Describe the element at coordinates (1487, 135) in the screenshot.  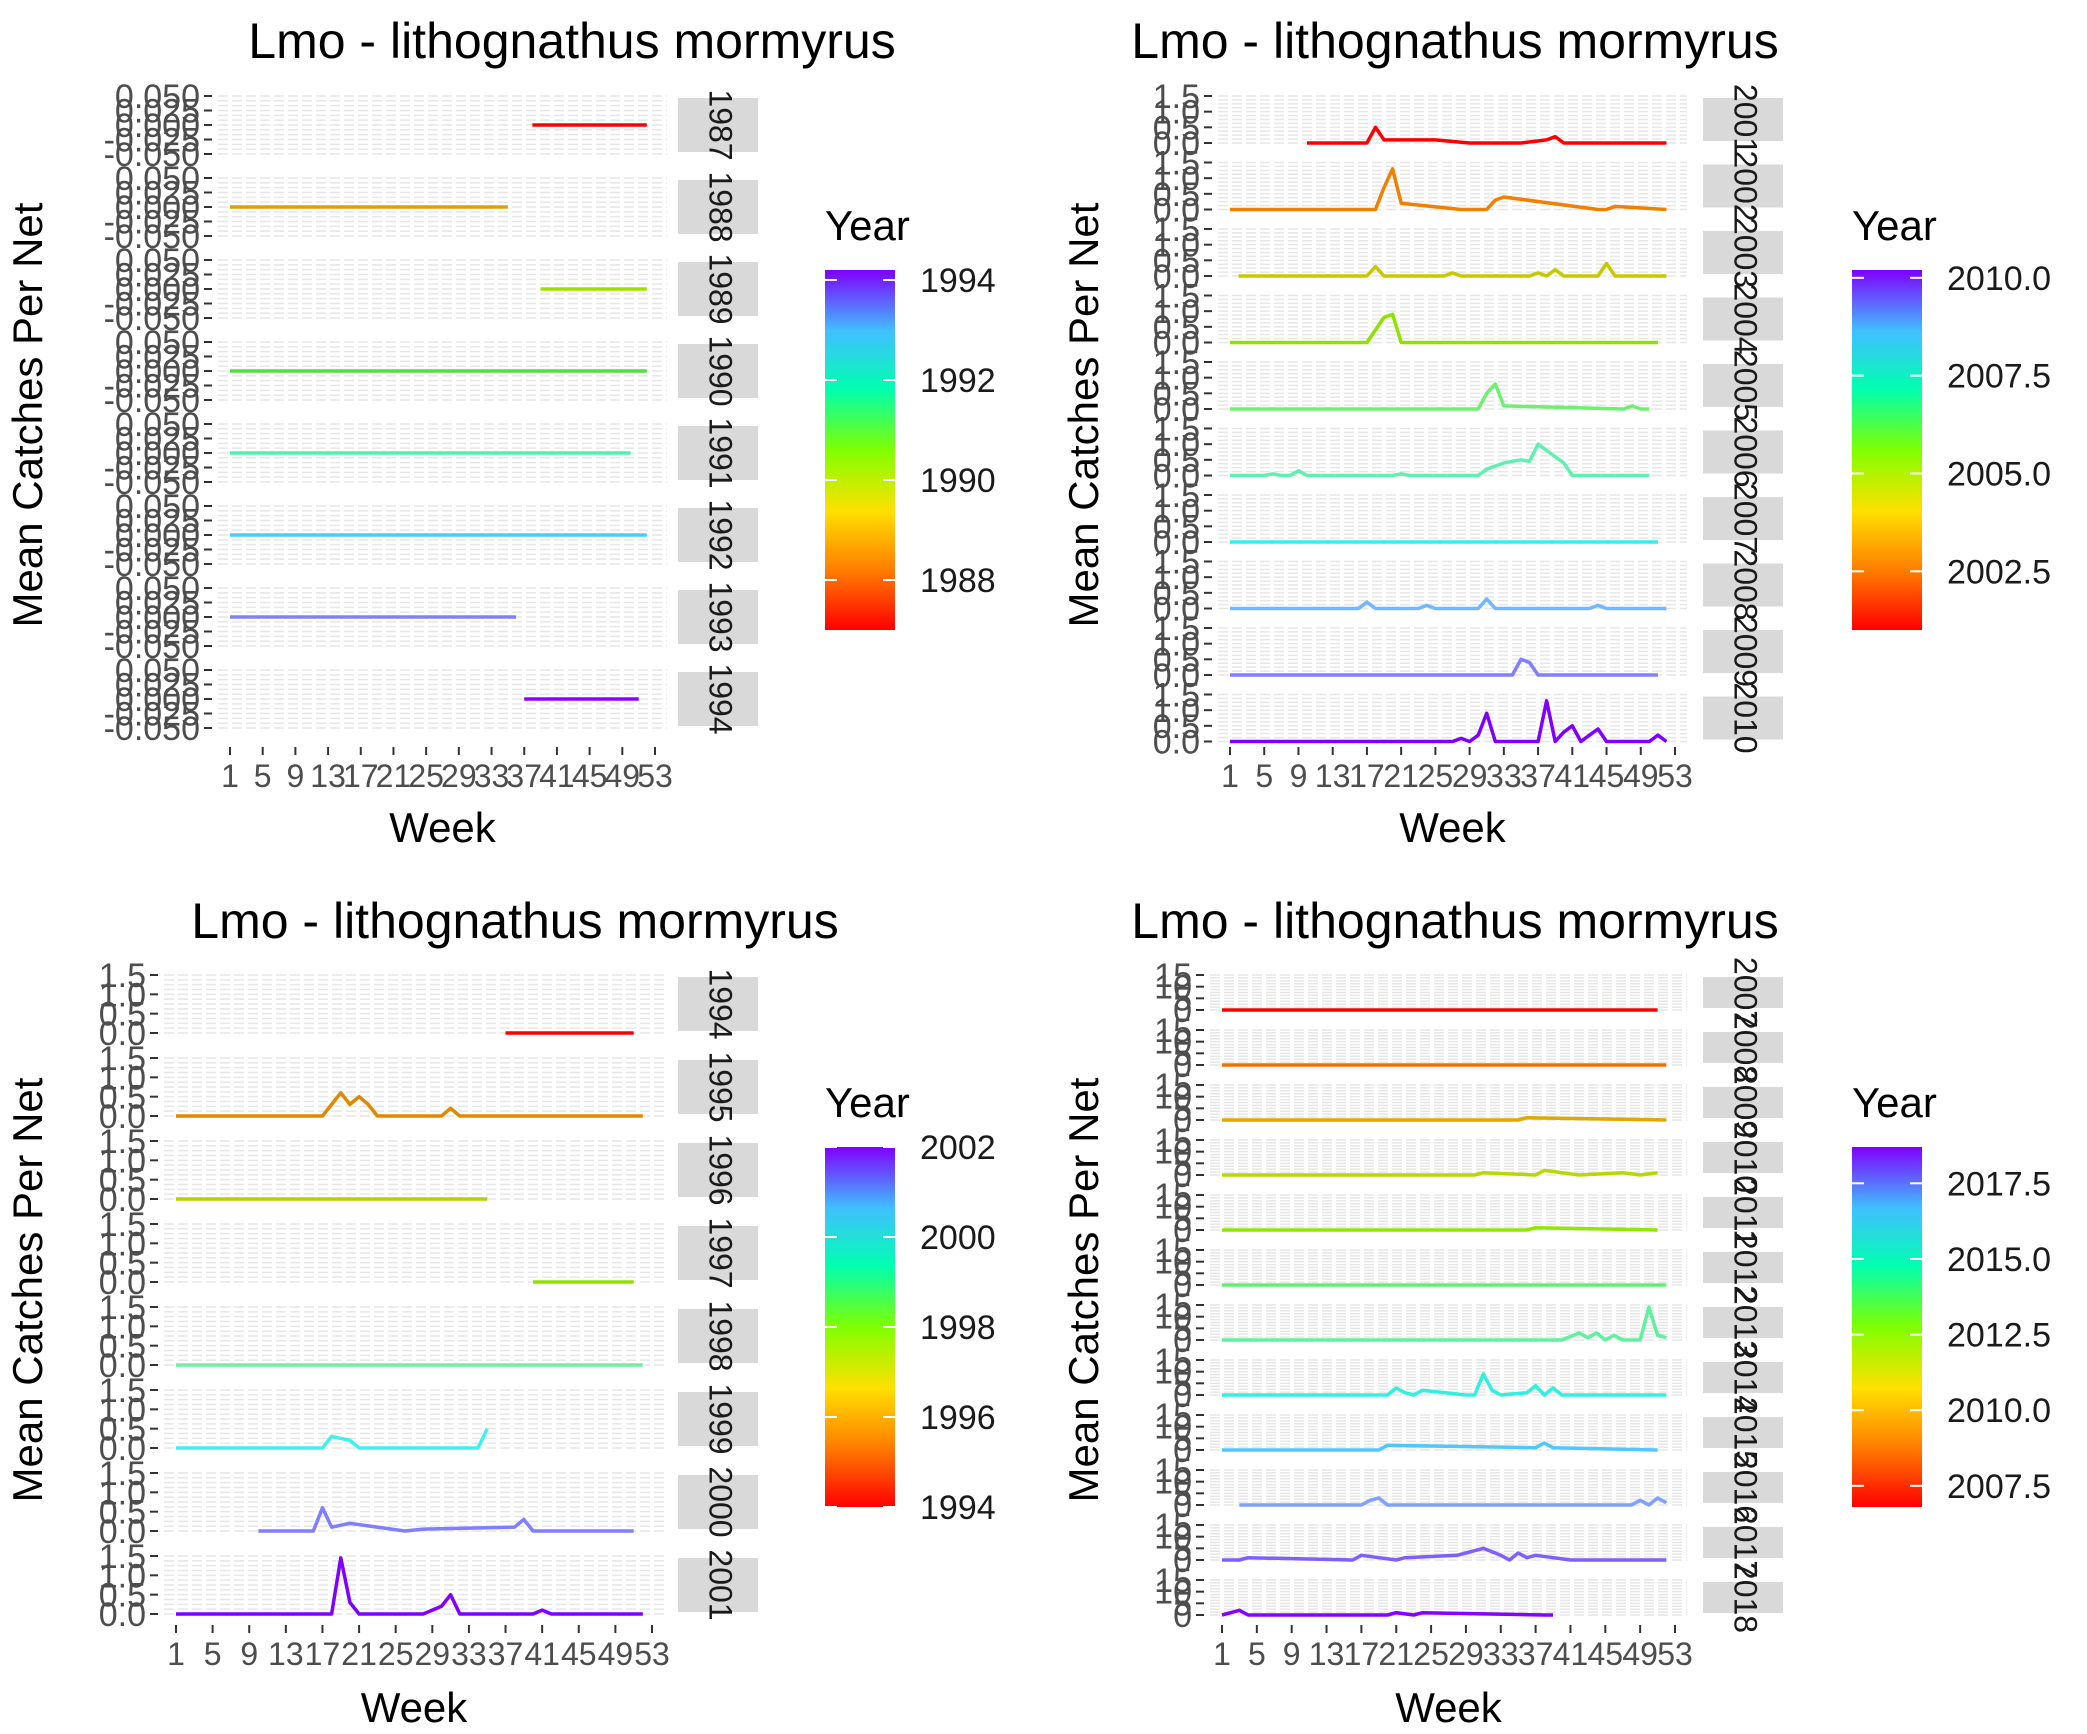
I see `series-line-2001` at that location.